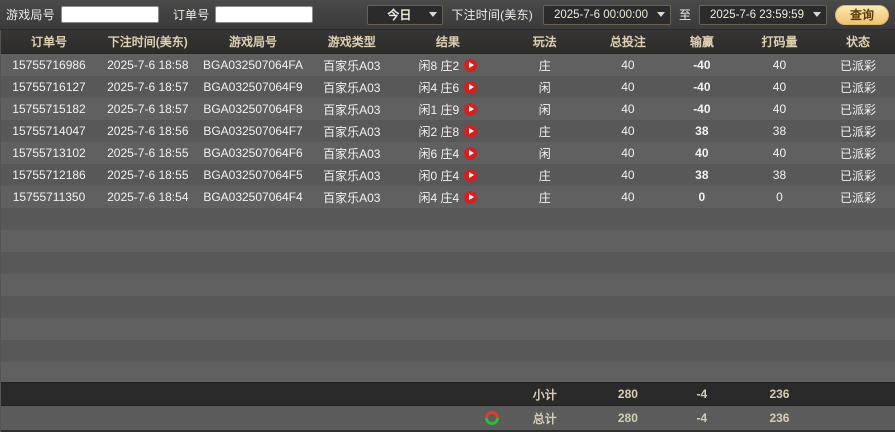 The width and height of the screenshot is (895, 432). I want to click on cell-result: 闲4 庄4, so click(447, 197).